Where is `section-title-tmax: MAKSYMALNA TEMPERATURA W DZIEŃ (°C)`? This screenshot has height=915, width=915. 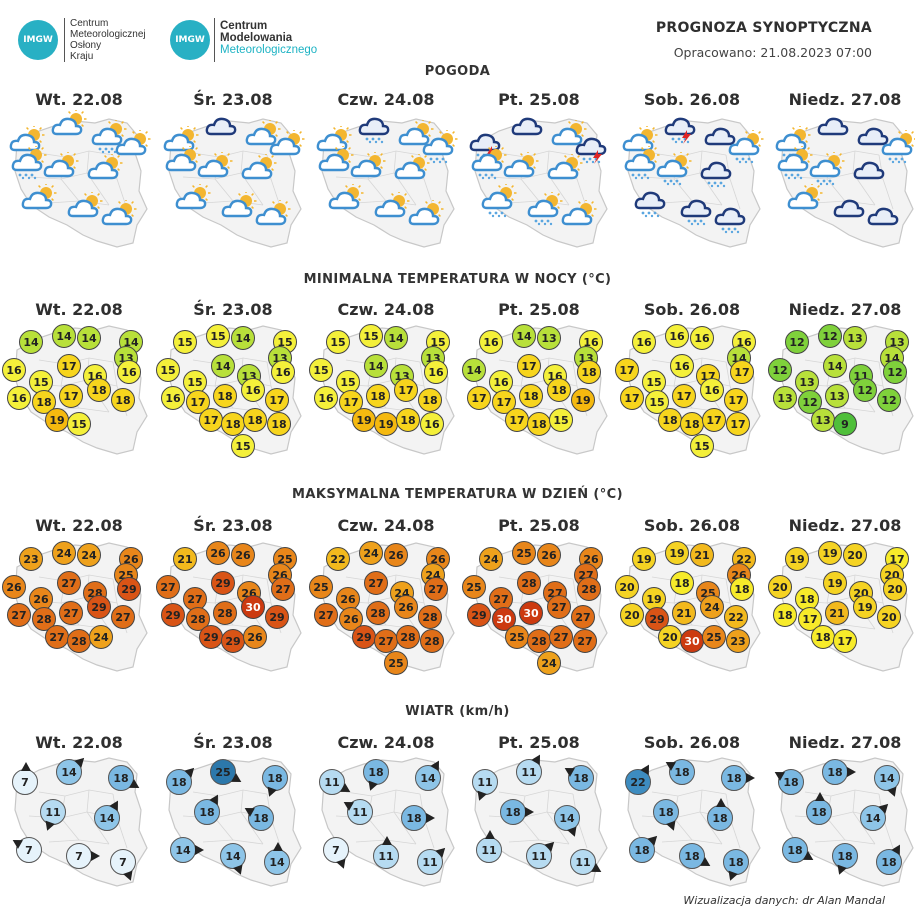
section-title-tmax: MAKSYMALNA TEMPERATURA W DZIEŃ (°C) is located at coordinates (457, 494).